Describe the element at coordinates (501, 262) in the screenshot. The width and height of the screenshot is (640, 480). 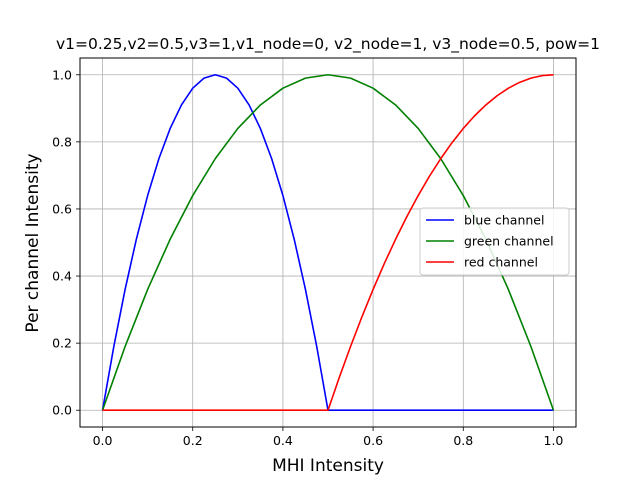
I see `red-channel-legend-label: red channel` at that location.